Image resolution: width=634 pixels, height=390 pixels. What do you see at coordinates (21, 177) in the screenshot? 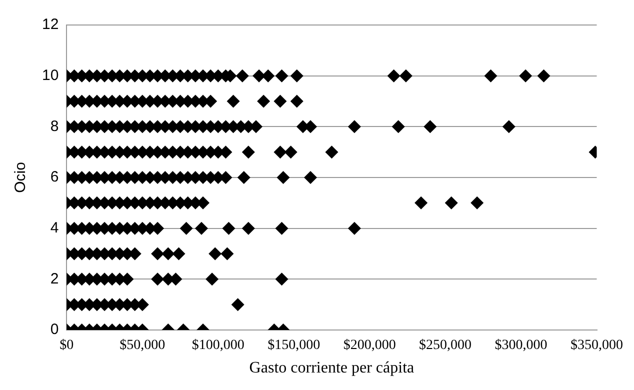
I see `y-axis-title: Ocio` at bounding box center [21, 177].